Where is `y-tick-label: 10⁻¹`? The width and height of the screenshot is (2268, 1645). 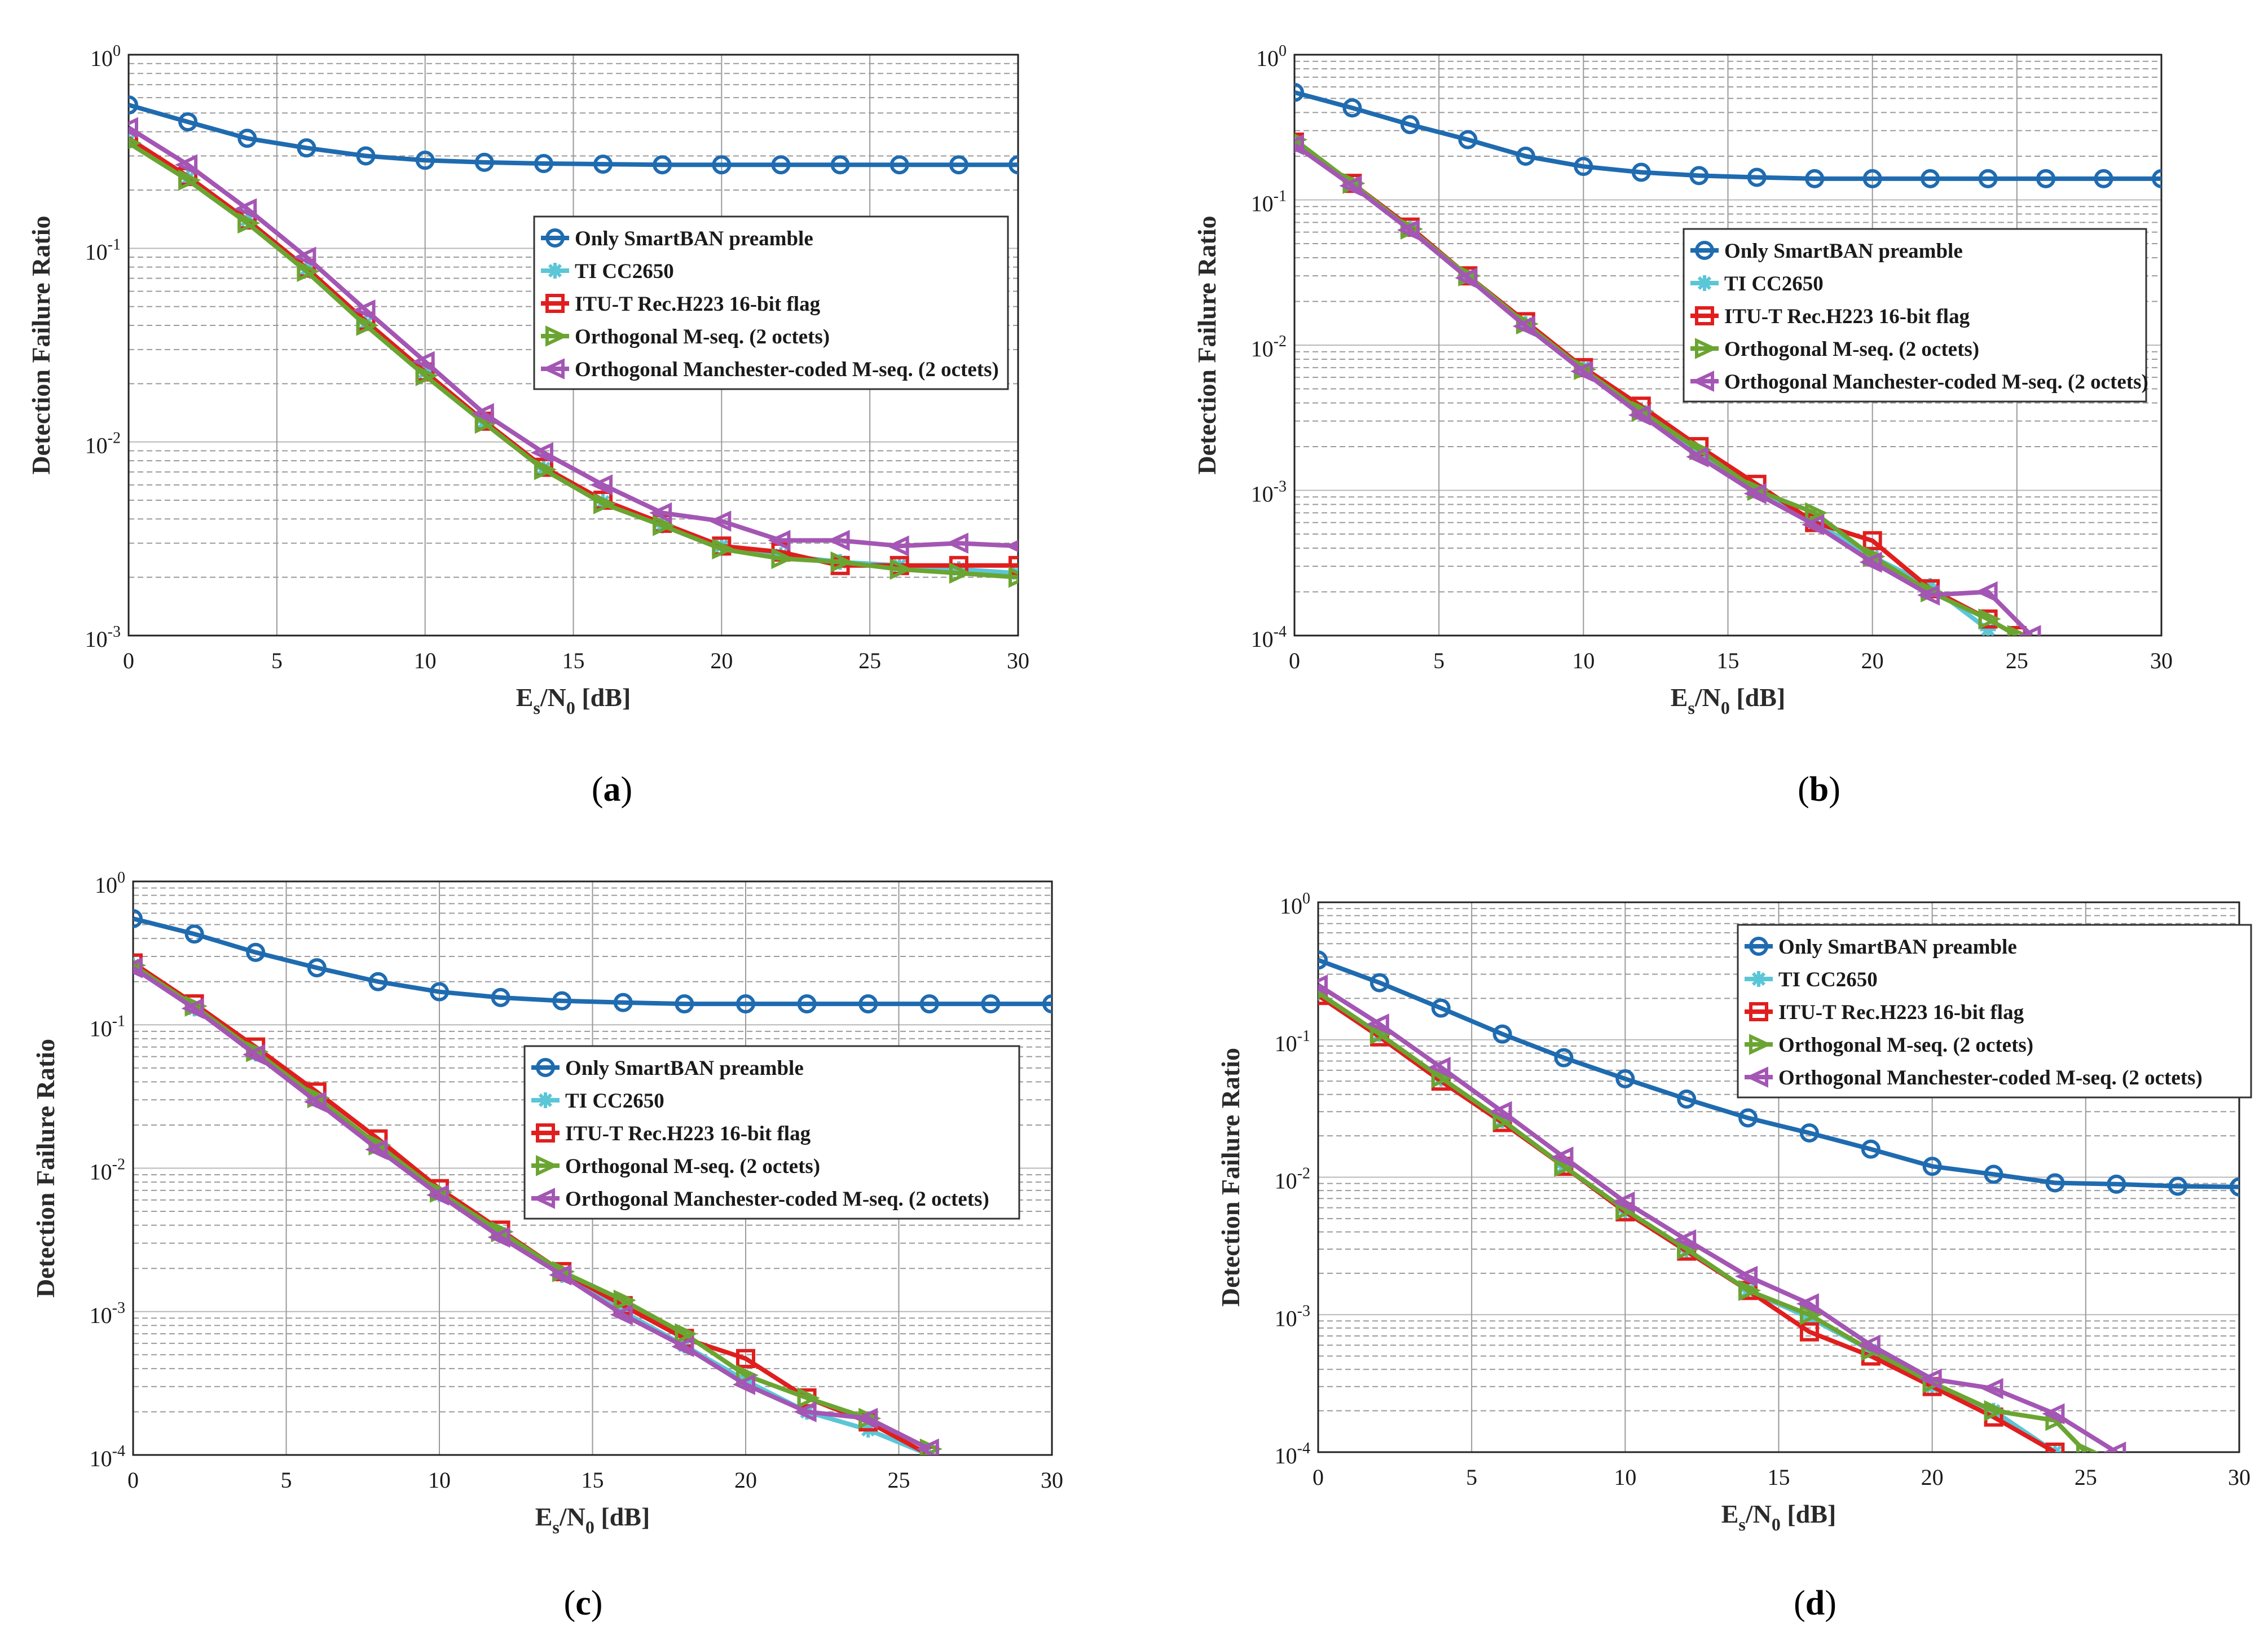 y-tick-label: 10⁻¹ is located at coordinates (1292, 1041).